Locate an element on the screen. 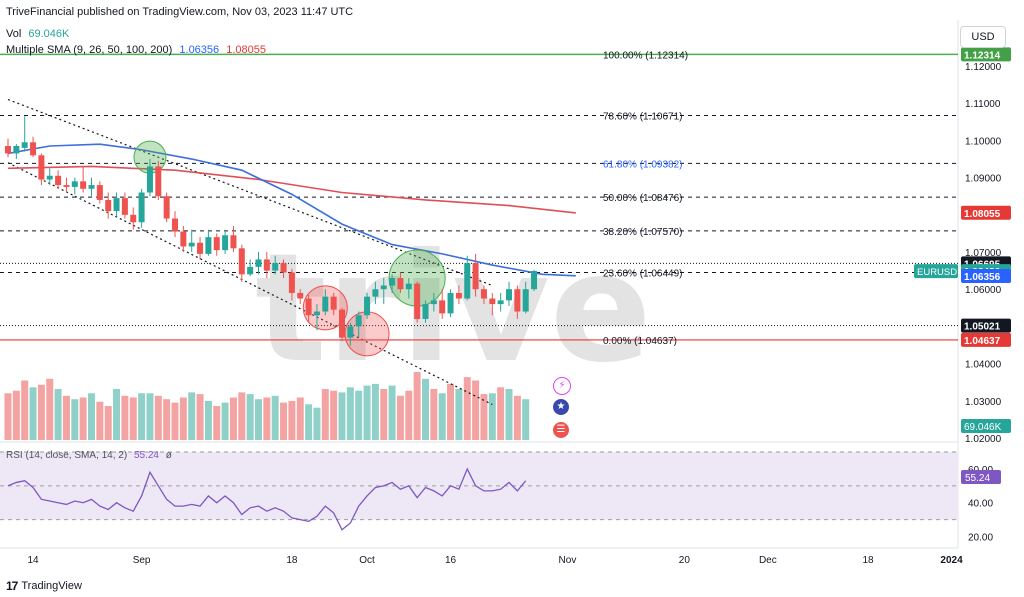 This screenshot has width=1024, height=597. x-tick-label: Sep is located at coordinates (142, 560).